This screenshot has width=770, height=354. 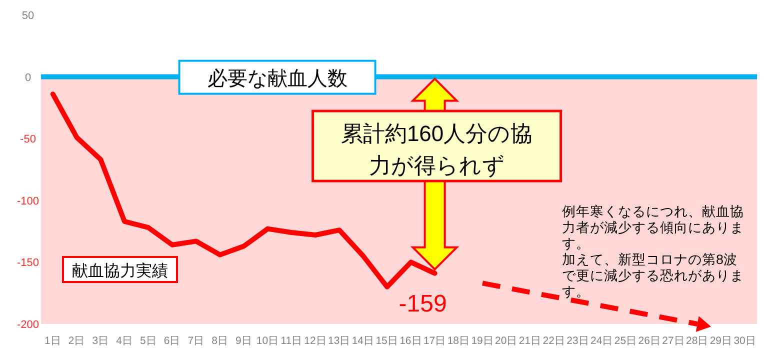 What do you see at coordinates (458, 341) in the screenshot?
I see `x-tick-label: 18日` at bounding box center [458, 341].